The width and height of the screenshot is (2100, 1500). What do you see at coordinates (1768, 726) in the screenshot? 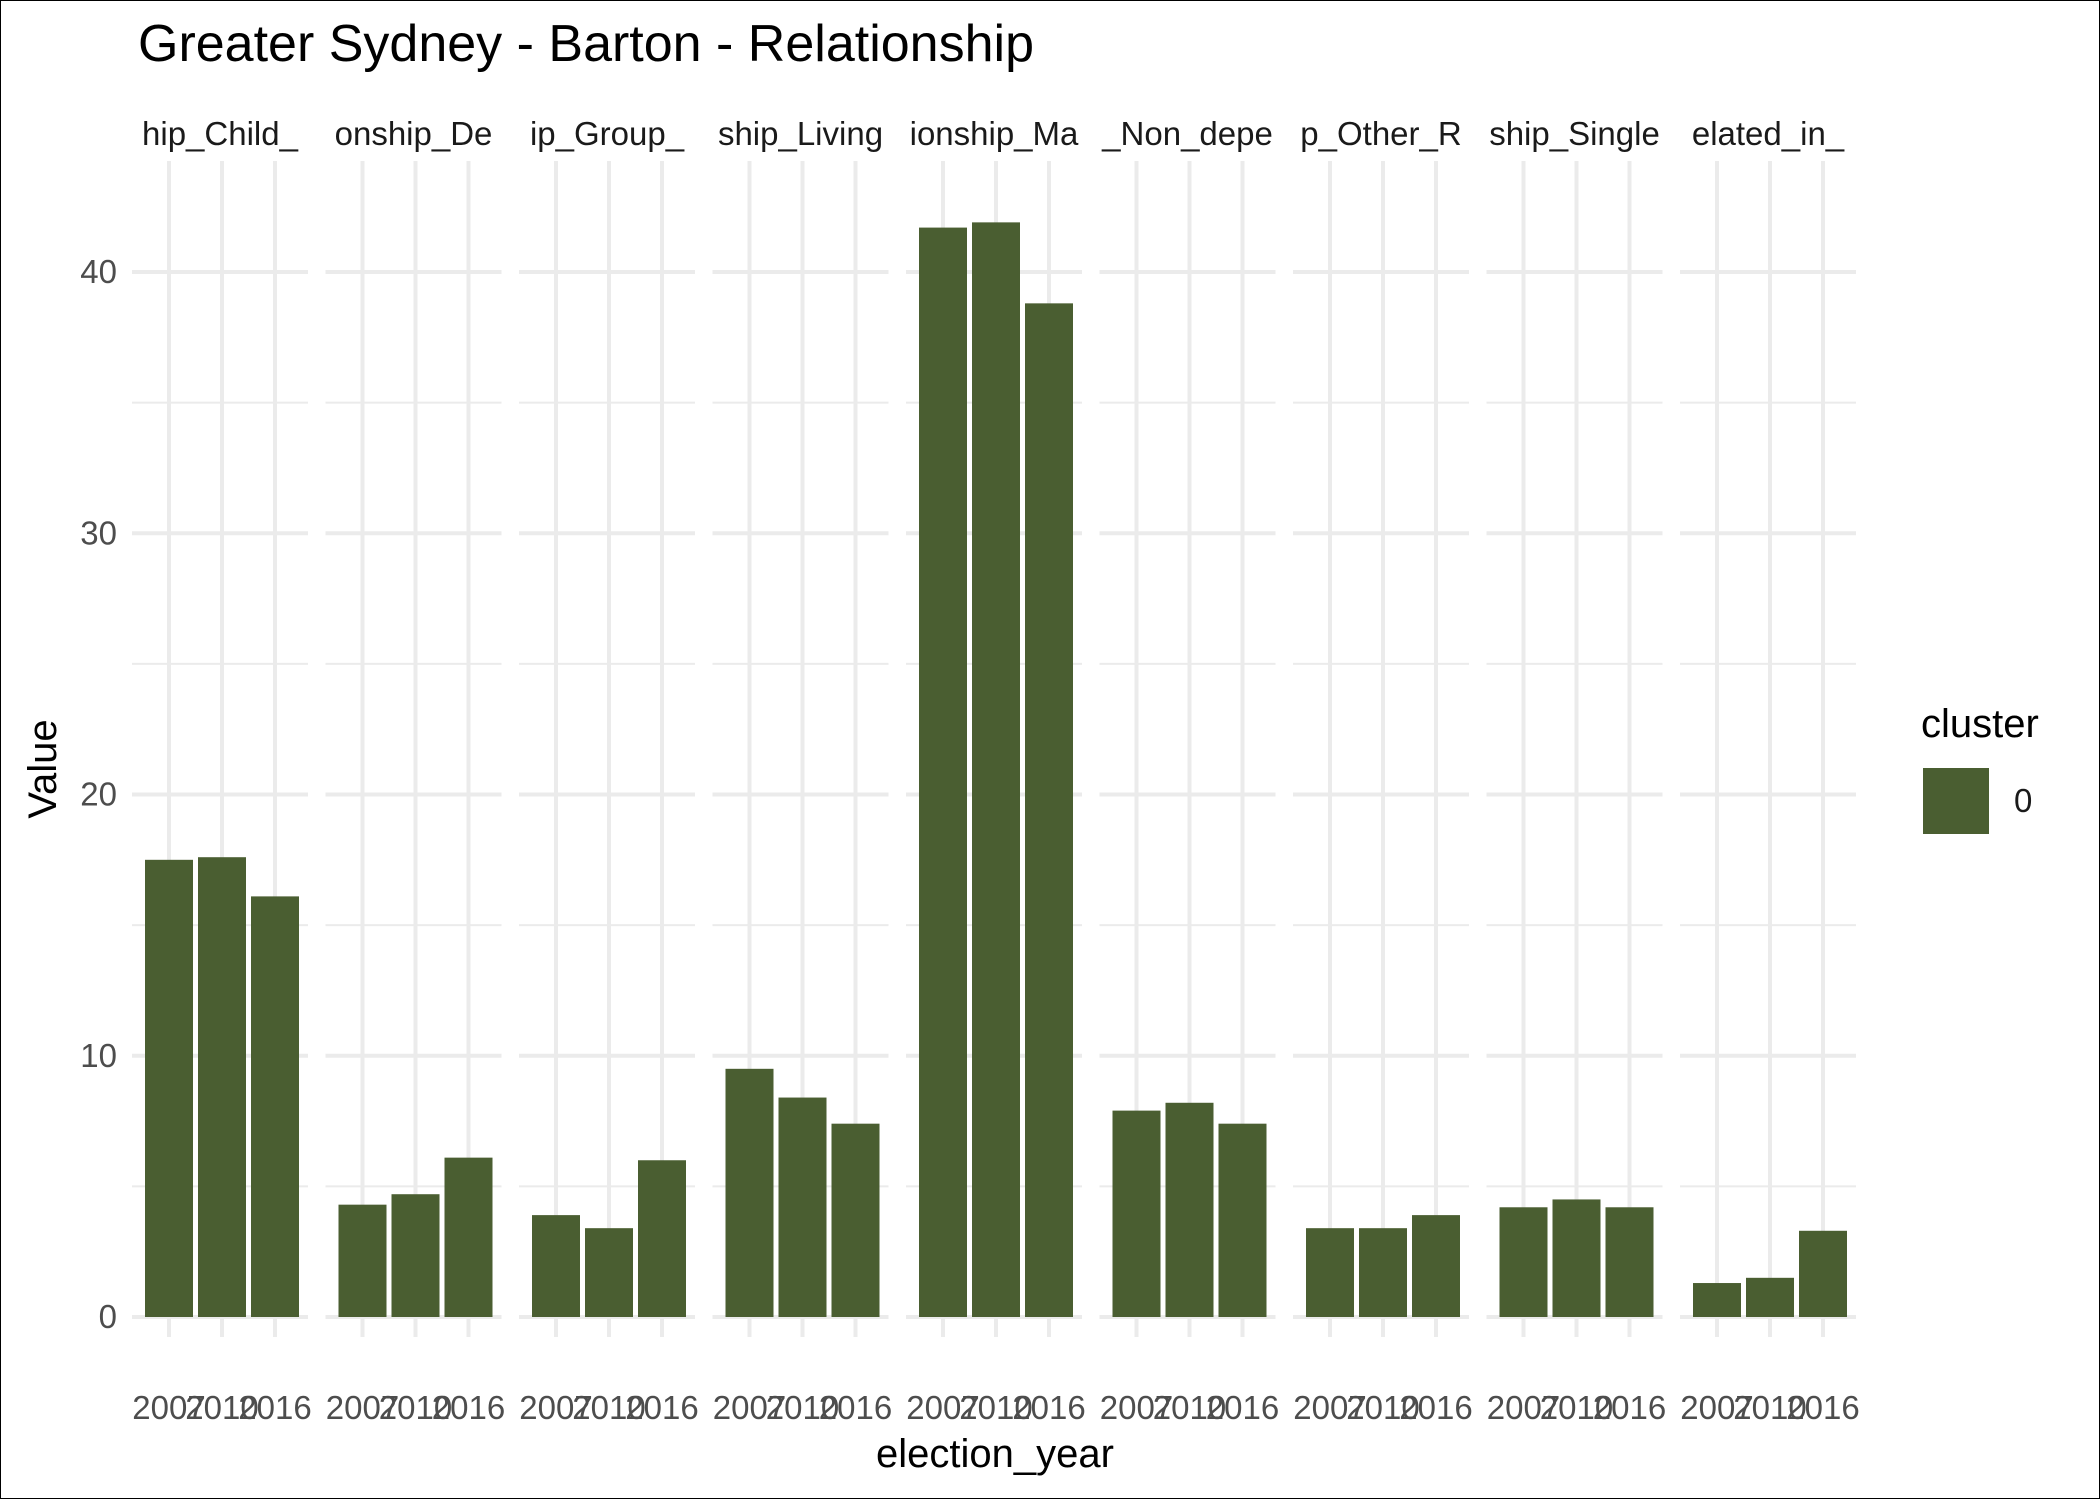
I see `facet-panel: elated_in_` at bounding box center [1768, 726].